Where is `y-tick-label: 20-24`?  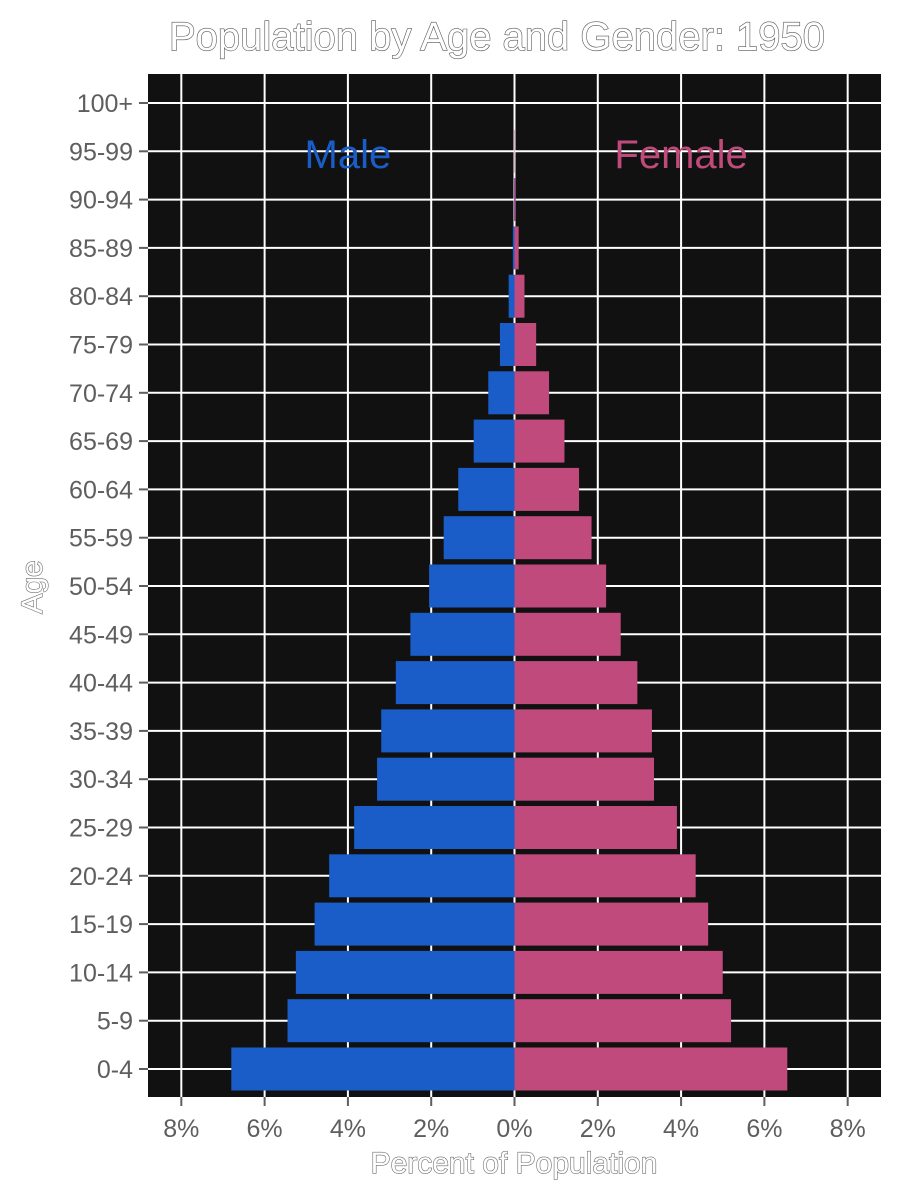 y-tick-label: 20-24 is located at coordinates (101, 877).